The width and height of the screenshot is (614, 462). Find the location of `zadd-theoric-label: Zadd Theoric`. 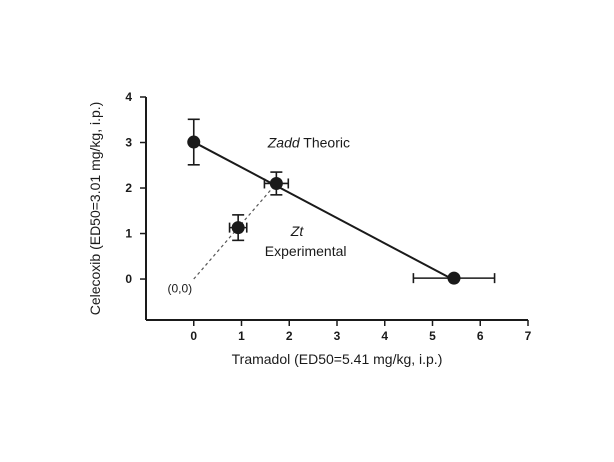

zadd-theoric-label: Zadd Theoric is located at coordinates (308, 143).